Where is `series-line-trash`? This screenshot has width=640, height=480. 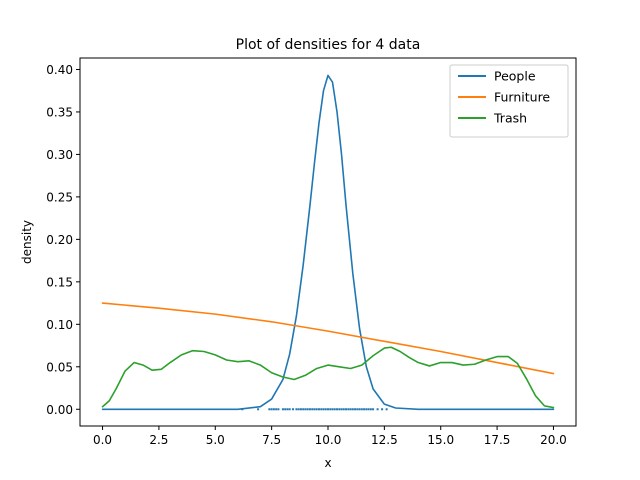
series-line-trash is located at coordinates (328, 377).